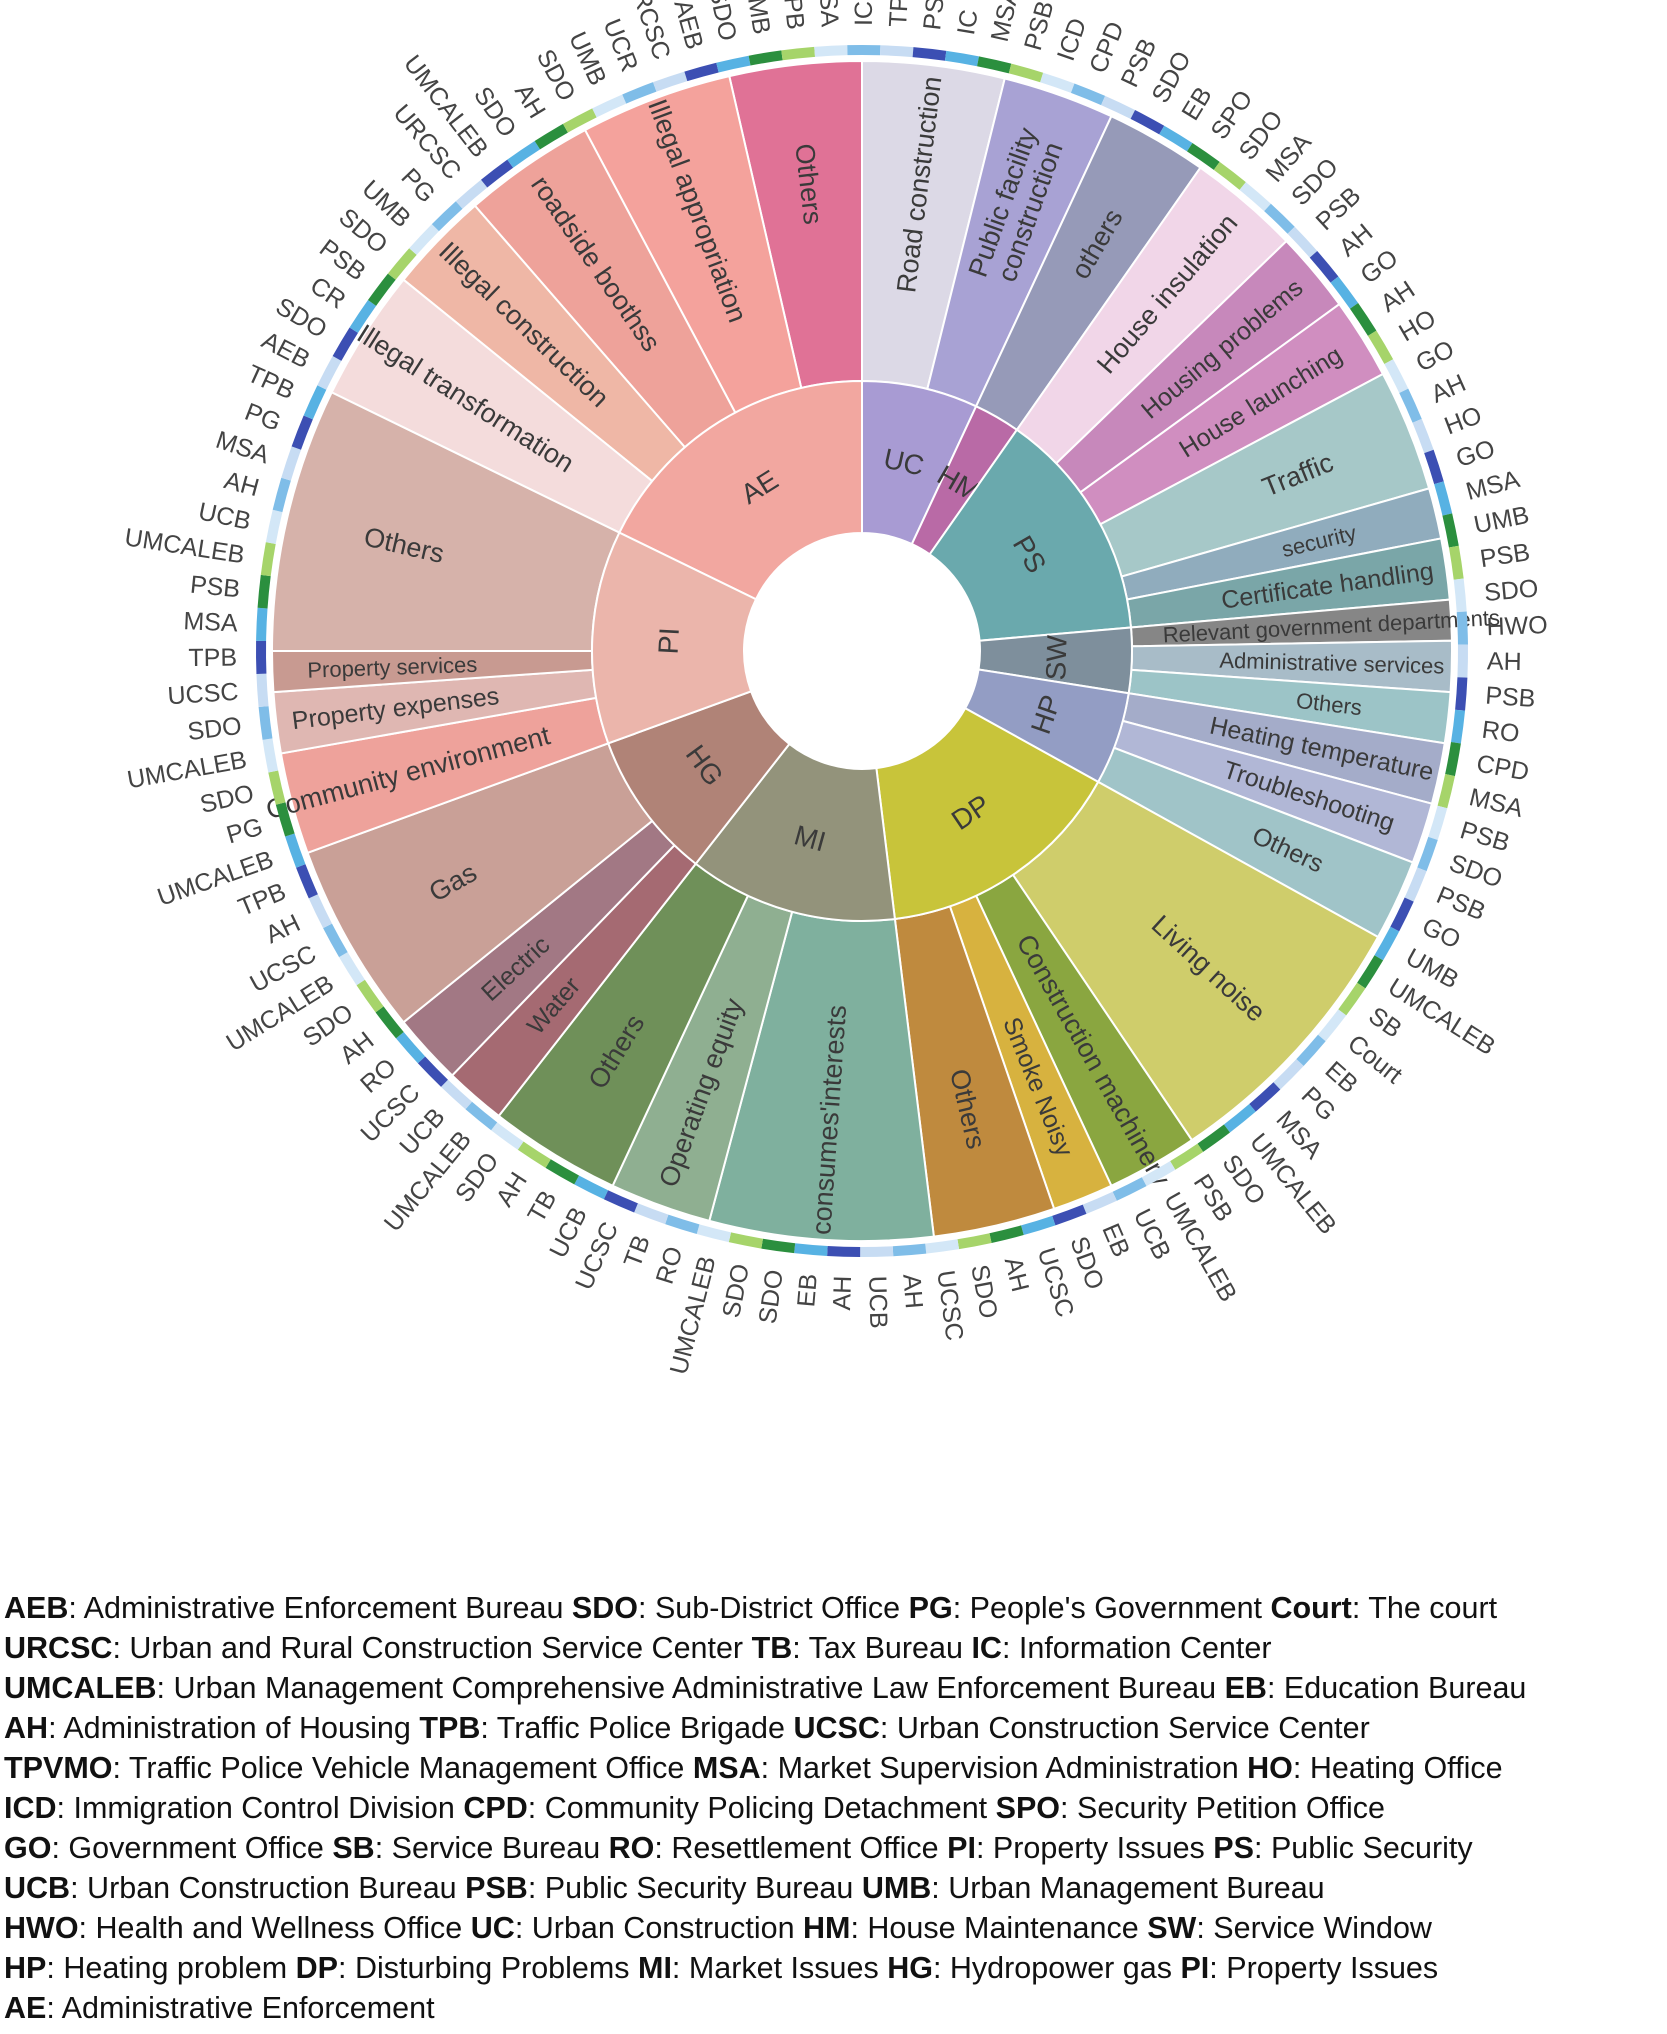 The width and height of the screenshot is (1667, 2034). Describe the element at coordinates (896, 1888) in the screenshot. I see `legend-abbreviation: UMB` at that location.